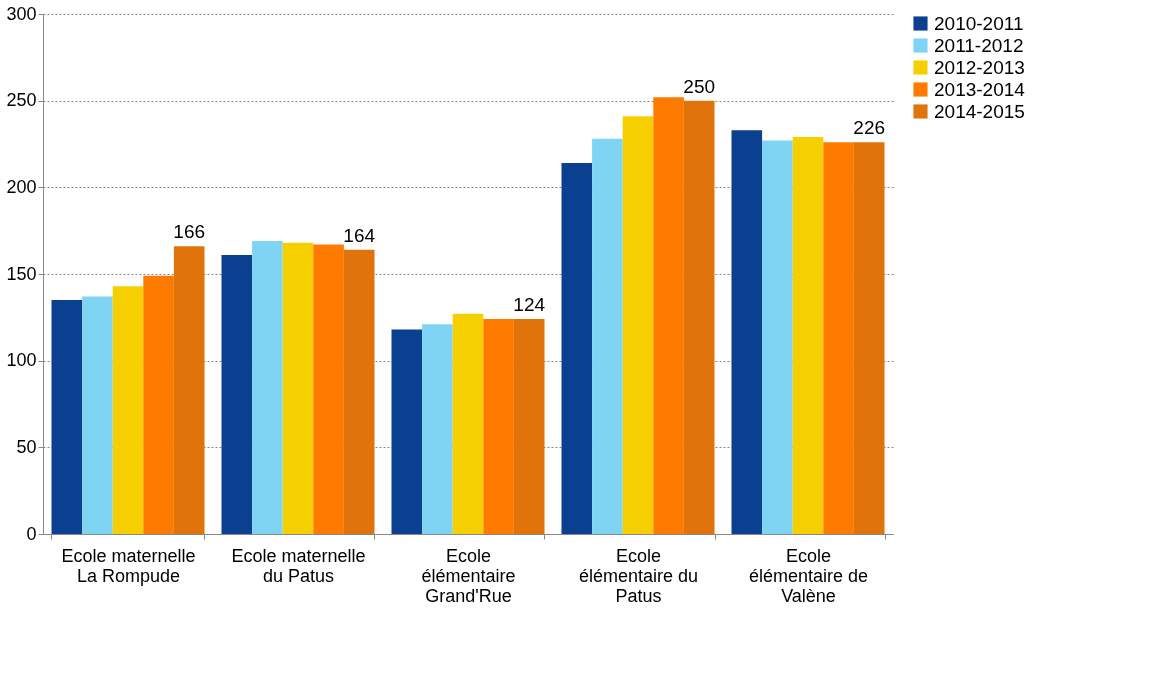 The height and width of the screenshot is (686, 1164). I want to click on data-label: 124, so click(529, 305).